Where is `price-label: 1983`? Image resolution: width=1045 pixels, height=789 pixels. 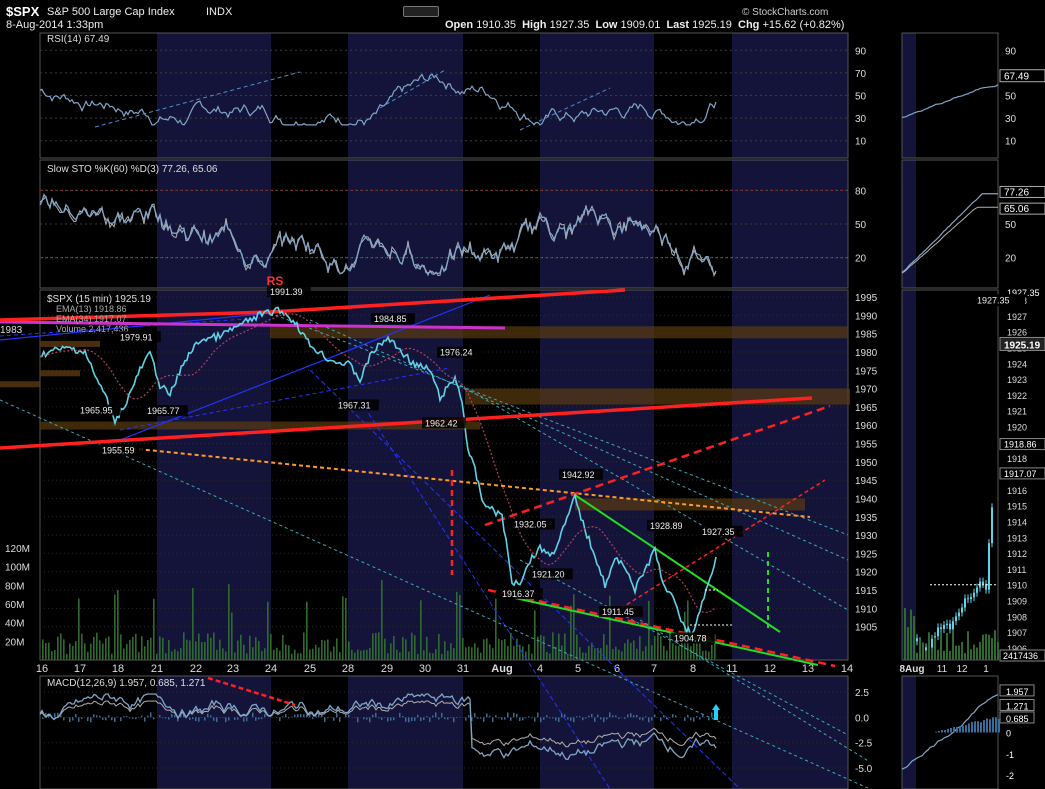 price-label: 1983 is located at coordinates (11, 330).